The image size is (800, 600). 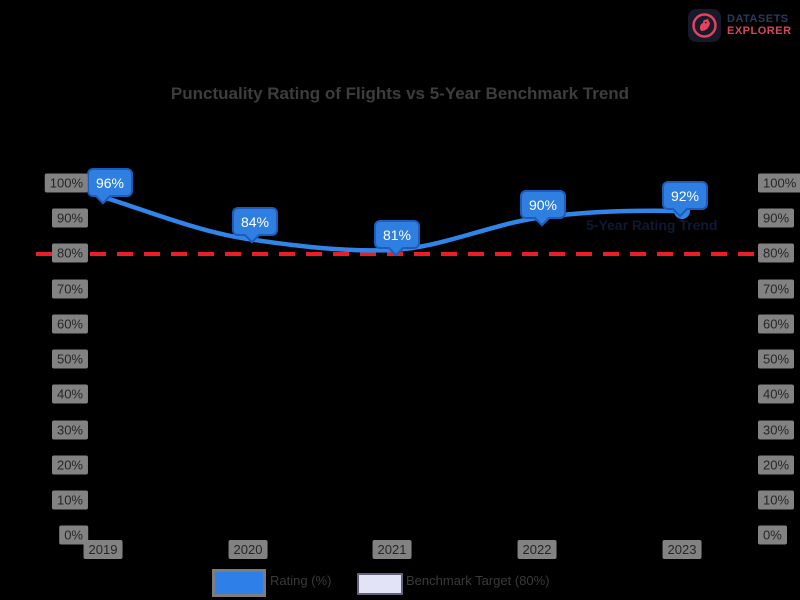 What do you see at coordinates (759, 31) in the screenshot?
I see `logo-text-line2: EXPLORER` at bounding box center [759, 31].